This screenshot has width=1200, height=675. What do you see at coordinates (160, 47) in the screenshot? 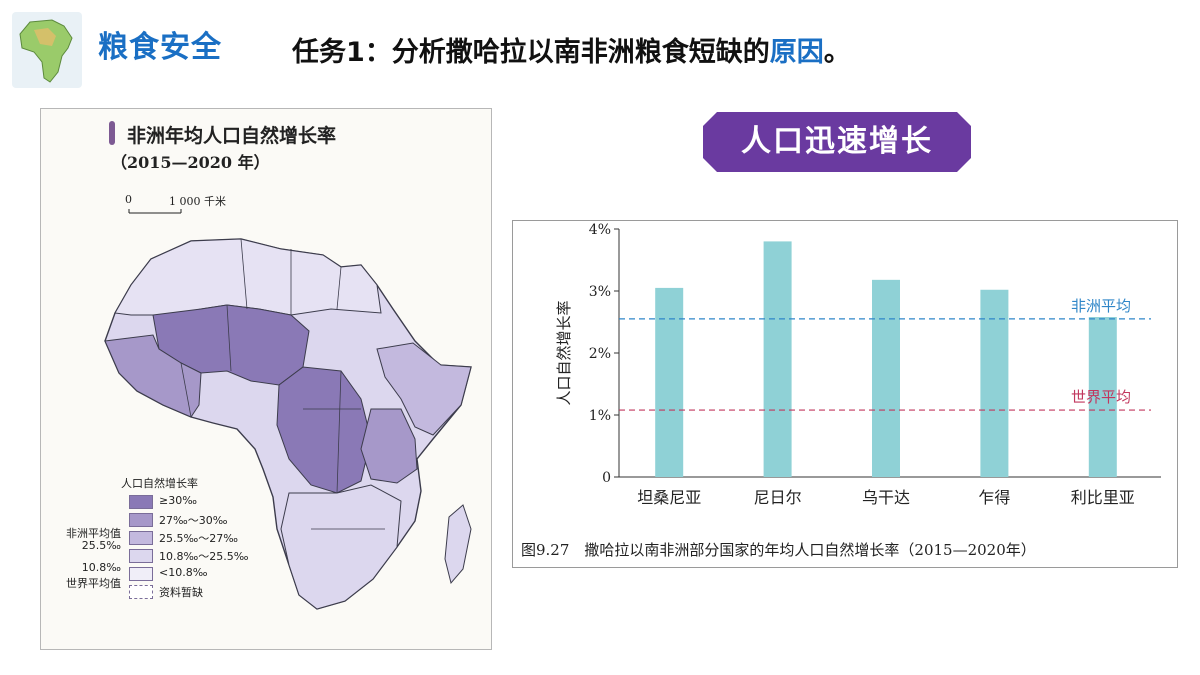
I see `section-title: 粮食安全` at bounding box center [160, 47].